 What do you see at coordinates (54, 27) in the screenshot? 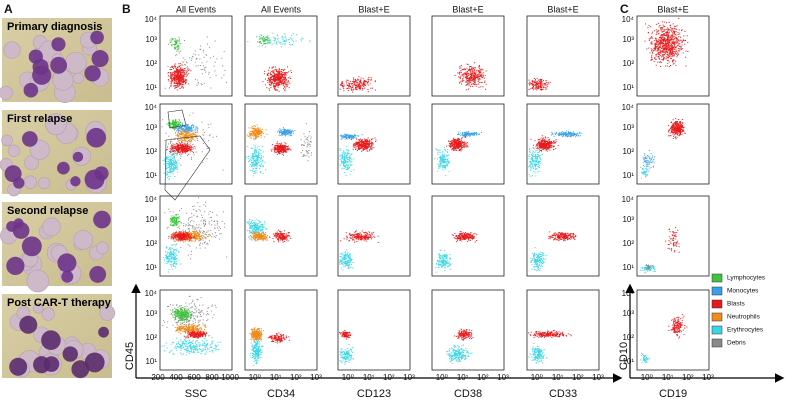
I see `row-label: Primary diagnosis` at bounding box center [54, 27].